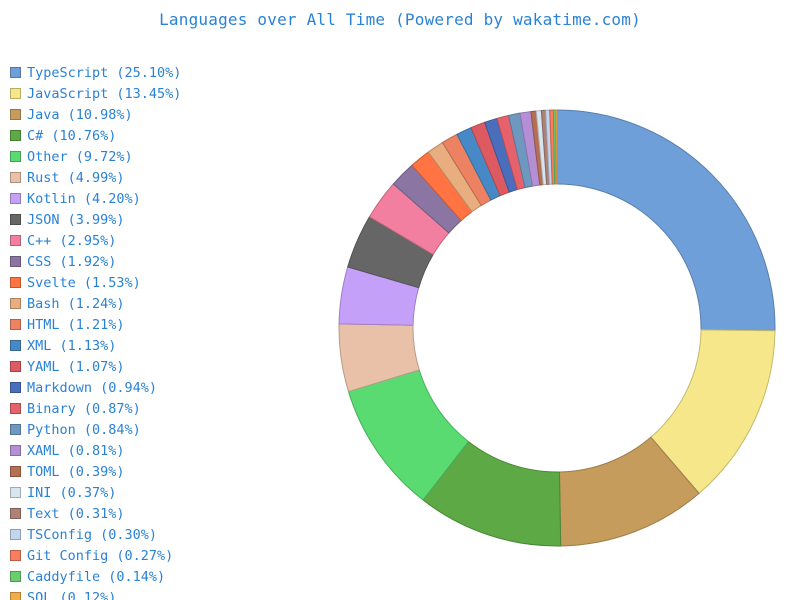 The image size is (800, 600). Describe the element at coordinates (76, 513) in the screenshot. I see `legend-label: Text (0.31%)` at that location.